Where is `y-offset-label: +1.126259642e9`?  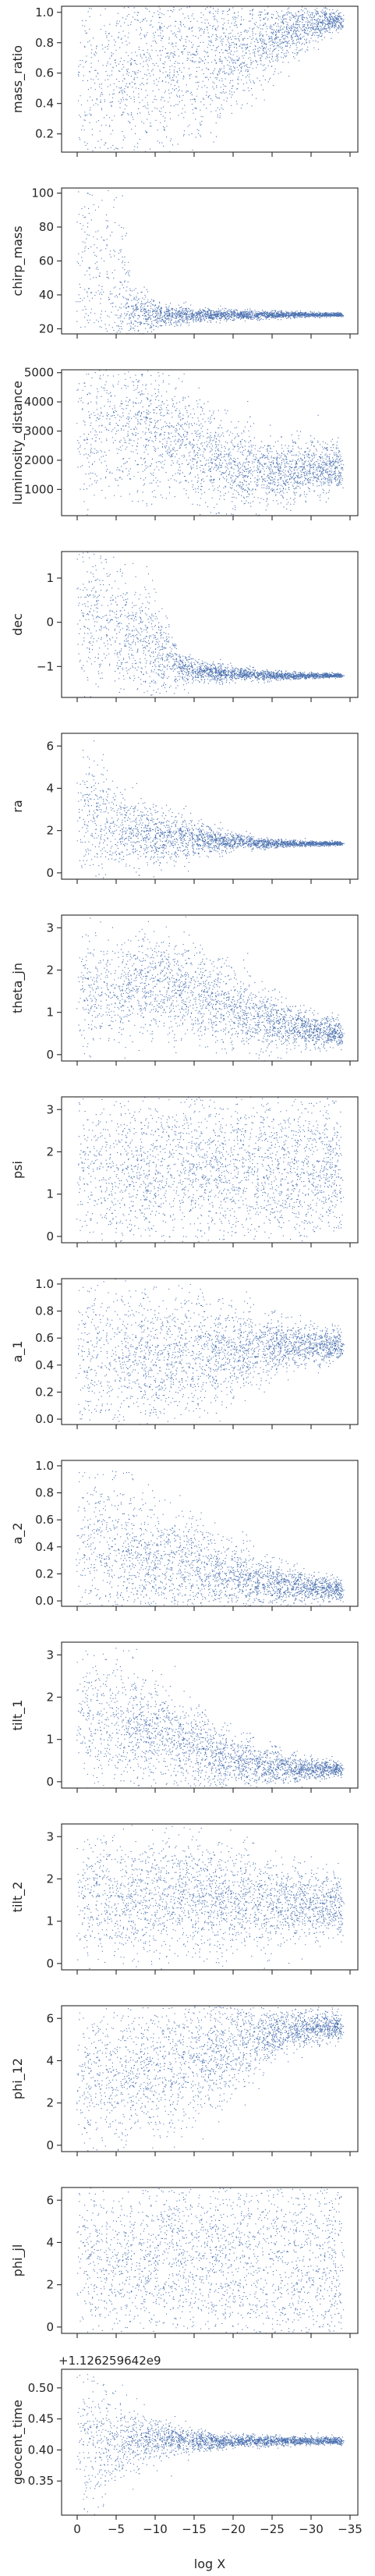
y-offset-label: +1.126259642e9 is located at coordinates (109, 2361).